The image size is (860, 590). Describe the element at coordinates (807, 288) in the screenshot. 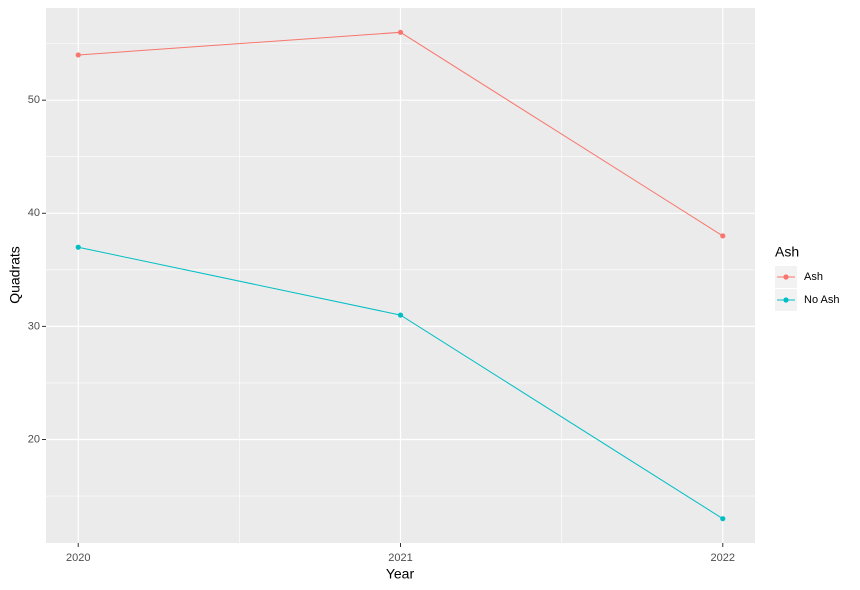

I see `legend: Ash No Ash` at that location.